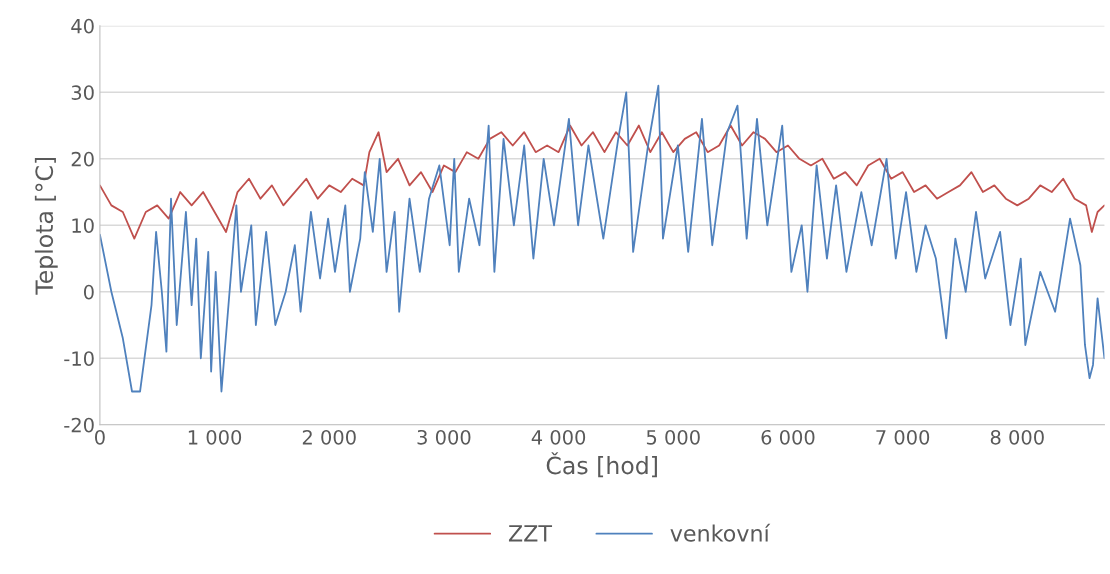 The width and height of the screenshot is (1110, 574). I want to click on x-tick-label: 6 000, so click(788, 437).